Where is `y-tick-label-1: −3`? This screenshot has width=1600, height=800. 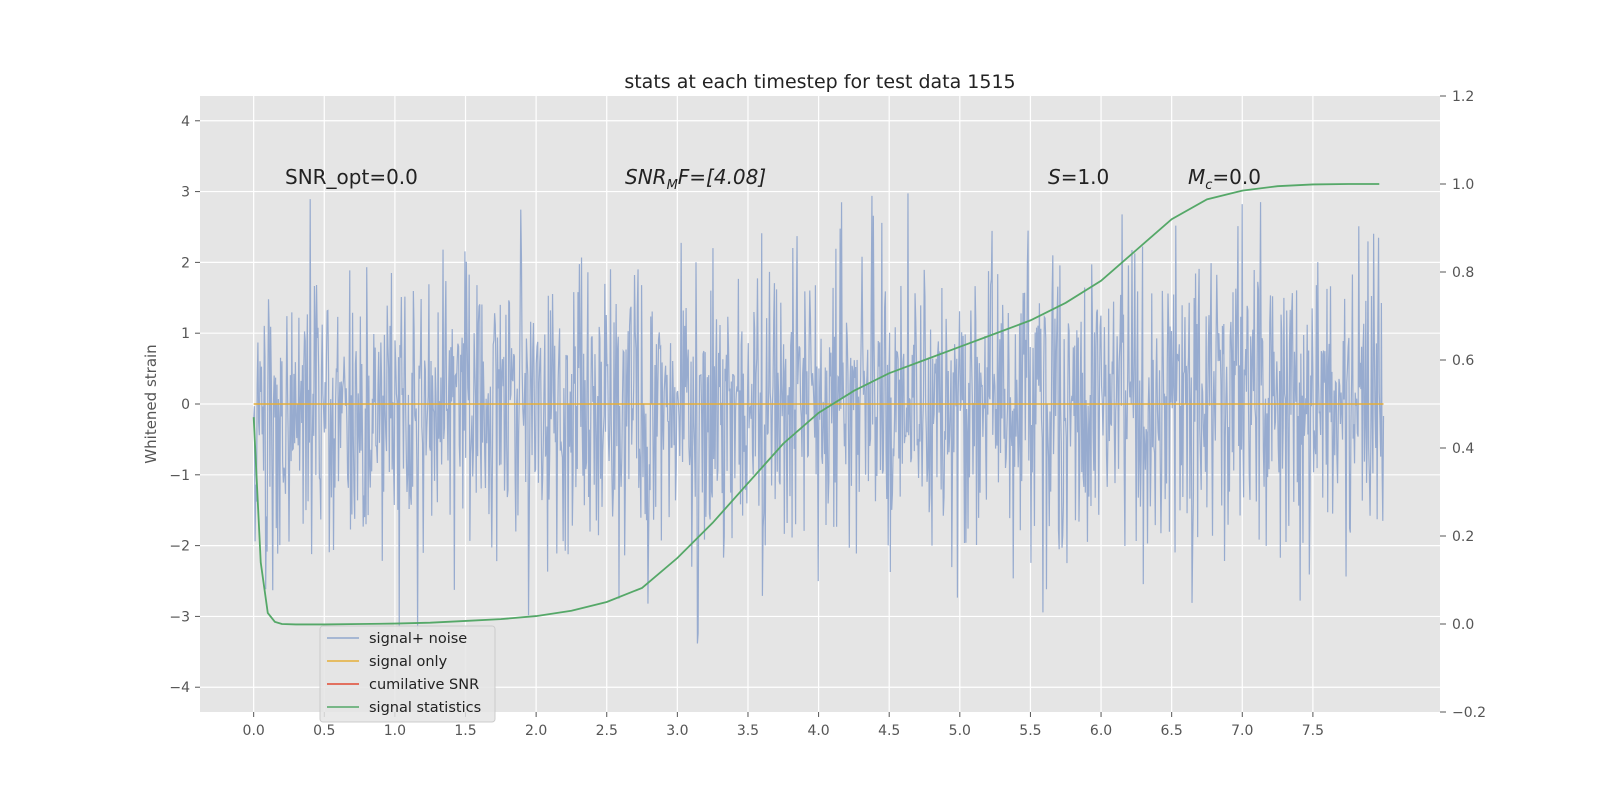
y-tick-label-1: −3 is located at coordinates (179, 617).